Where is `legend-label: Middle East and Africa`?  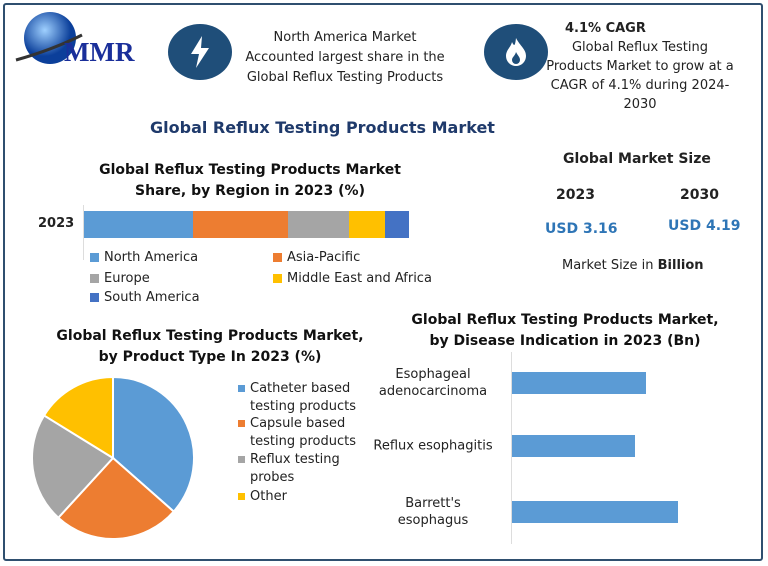
legend-label: Middle East and Africa is located at coordinates (359, 278).